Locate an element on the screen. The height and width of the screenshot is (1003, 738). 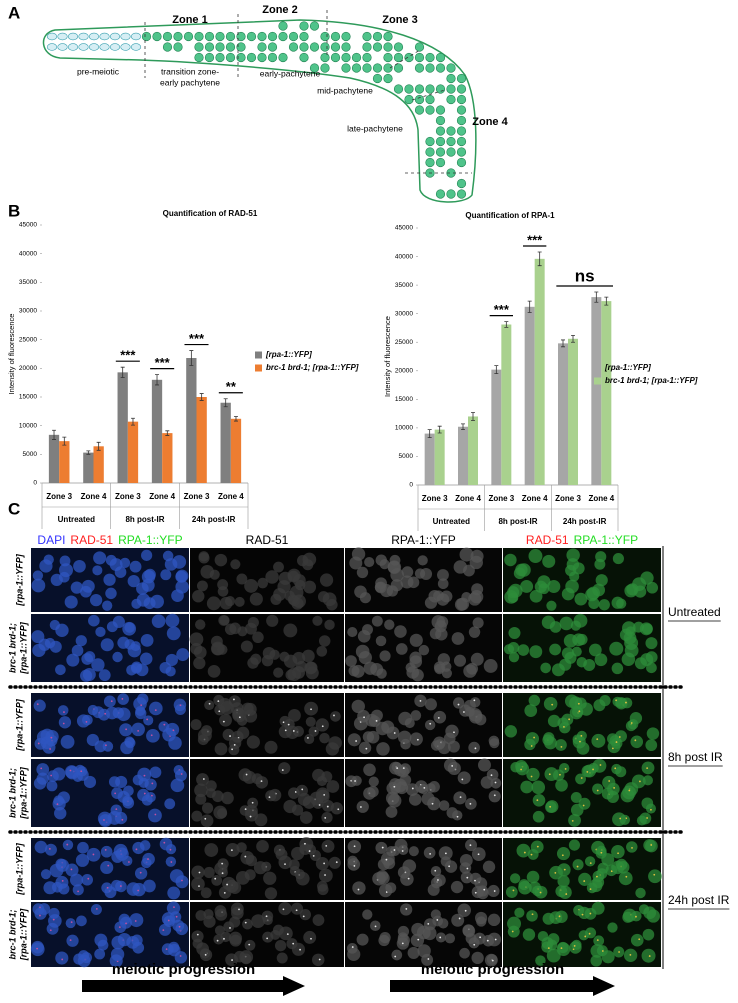
x-tick-label: Zone 3 is located at coordinates (568, 498).